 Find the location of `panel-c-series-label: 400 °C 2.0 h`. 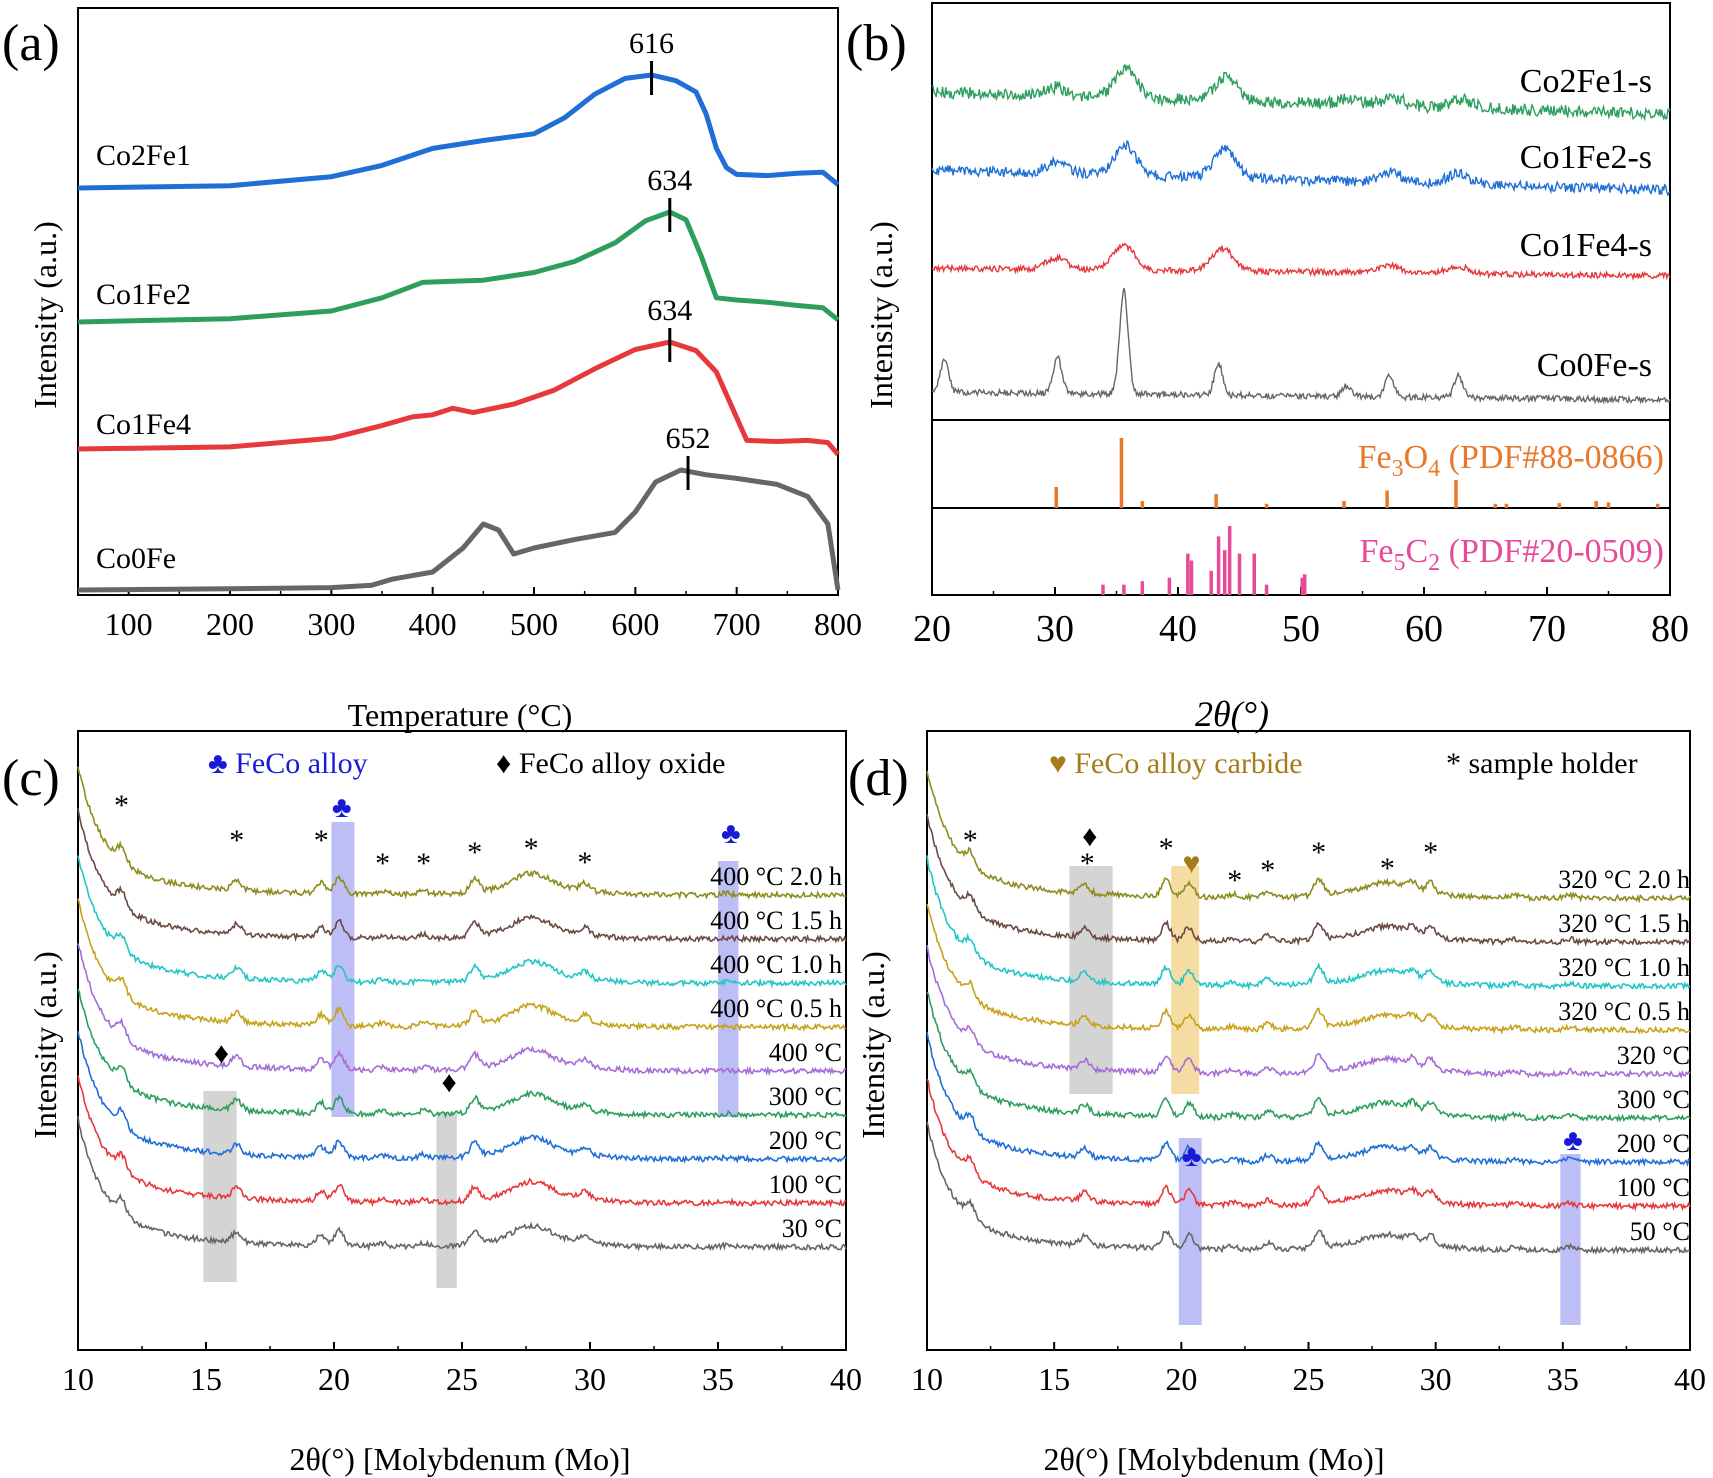

panel-c-series-label: 400 °C 2.0 h is located at coordinates (776, 876).